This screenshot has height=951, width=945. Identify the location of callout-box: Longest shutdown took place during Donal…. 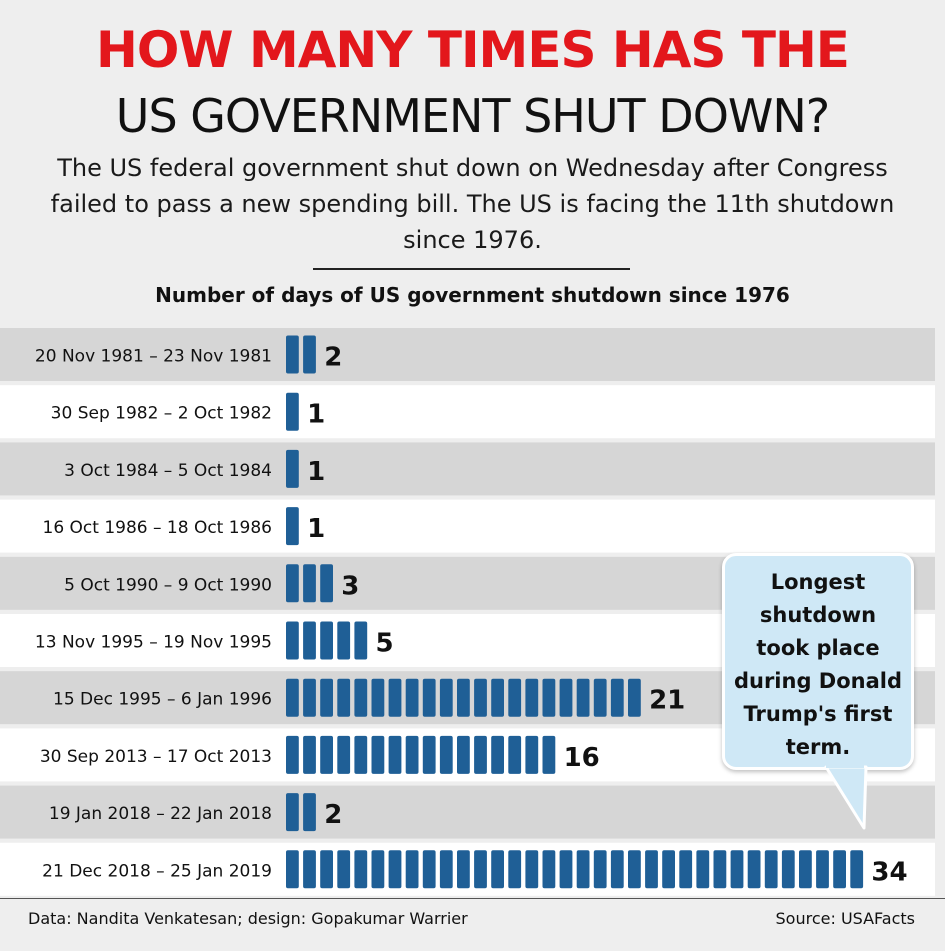
(818, 661).